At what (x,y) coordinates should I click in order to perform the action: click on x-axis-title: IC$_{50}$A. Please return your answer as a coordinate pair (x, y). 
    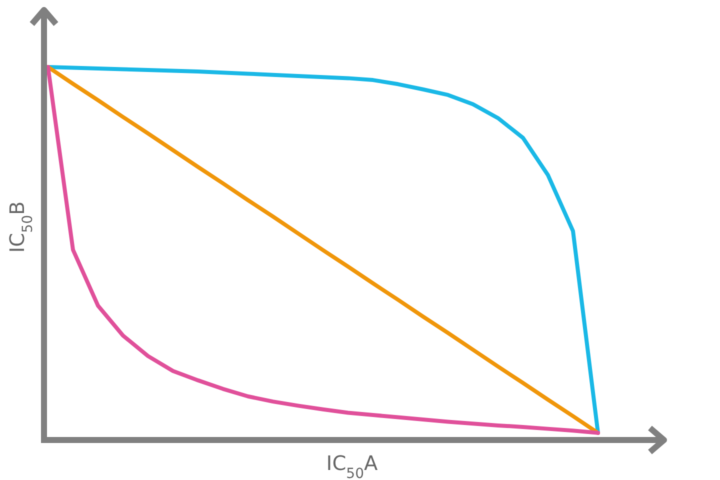
    Looking at the image, I should click on (352, 465).